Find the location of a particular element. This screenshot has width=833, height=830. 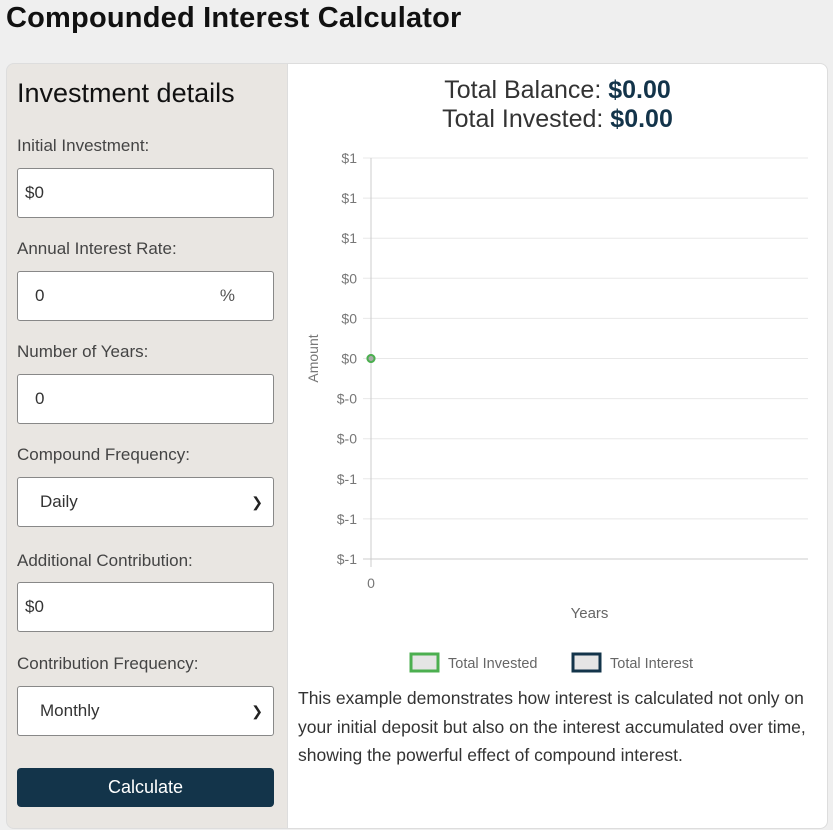

compound-frequency-value: Daily is located at coordinates (59, 501).